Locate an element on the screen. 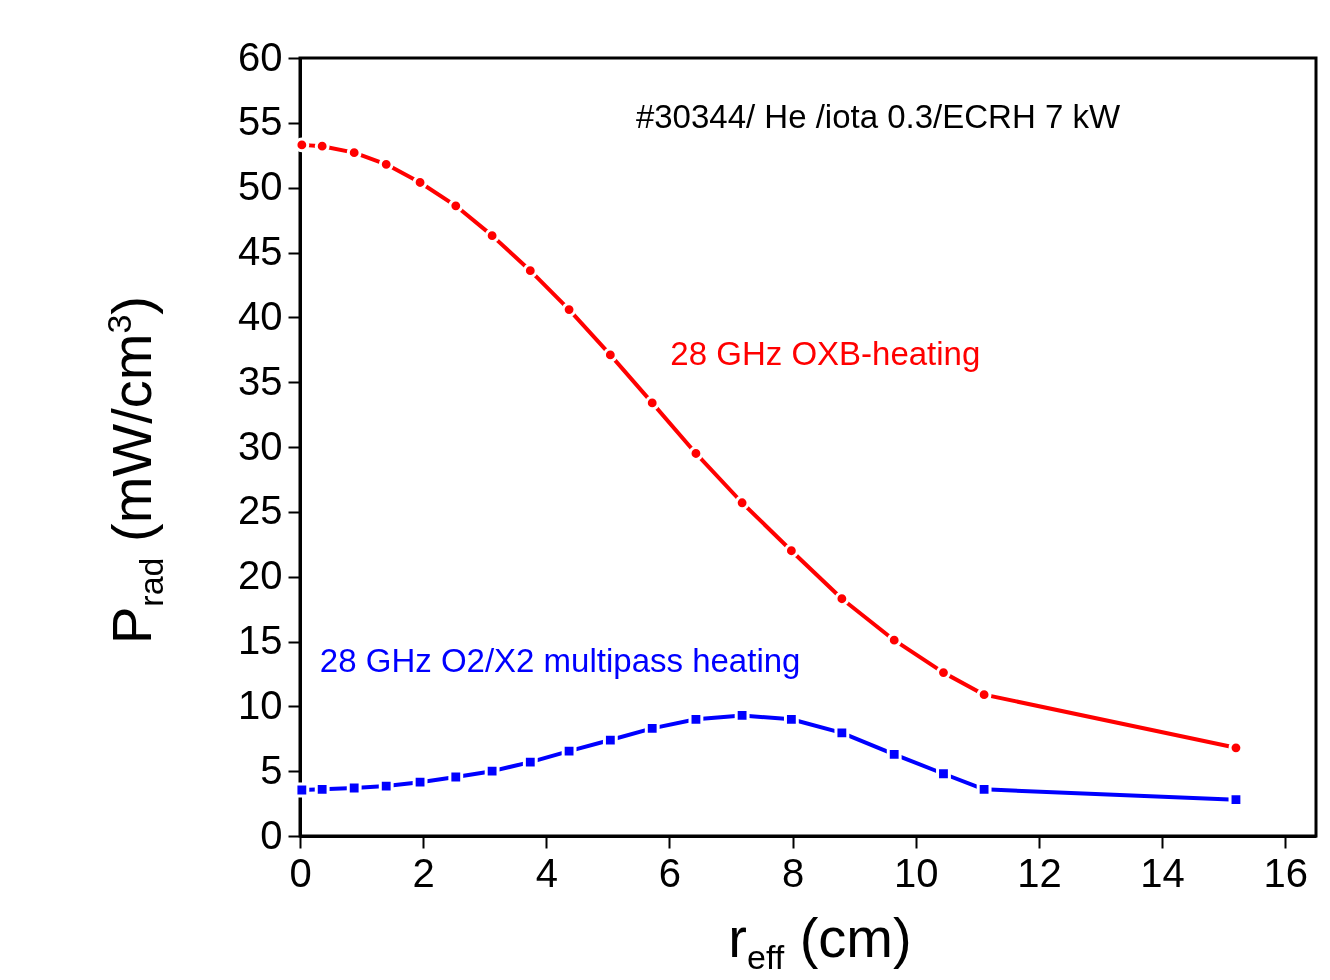  x-tick-label: 4 is located at coordinates (546, 872).